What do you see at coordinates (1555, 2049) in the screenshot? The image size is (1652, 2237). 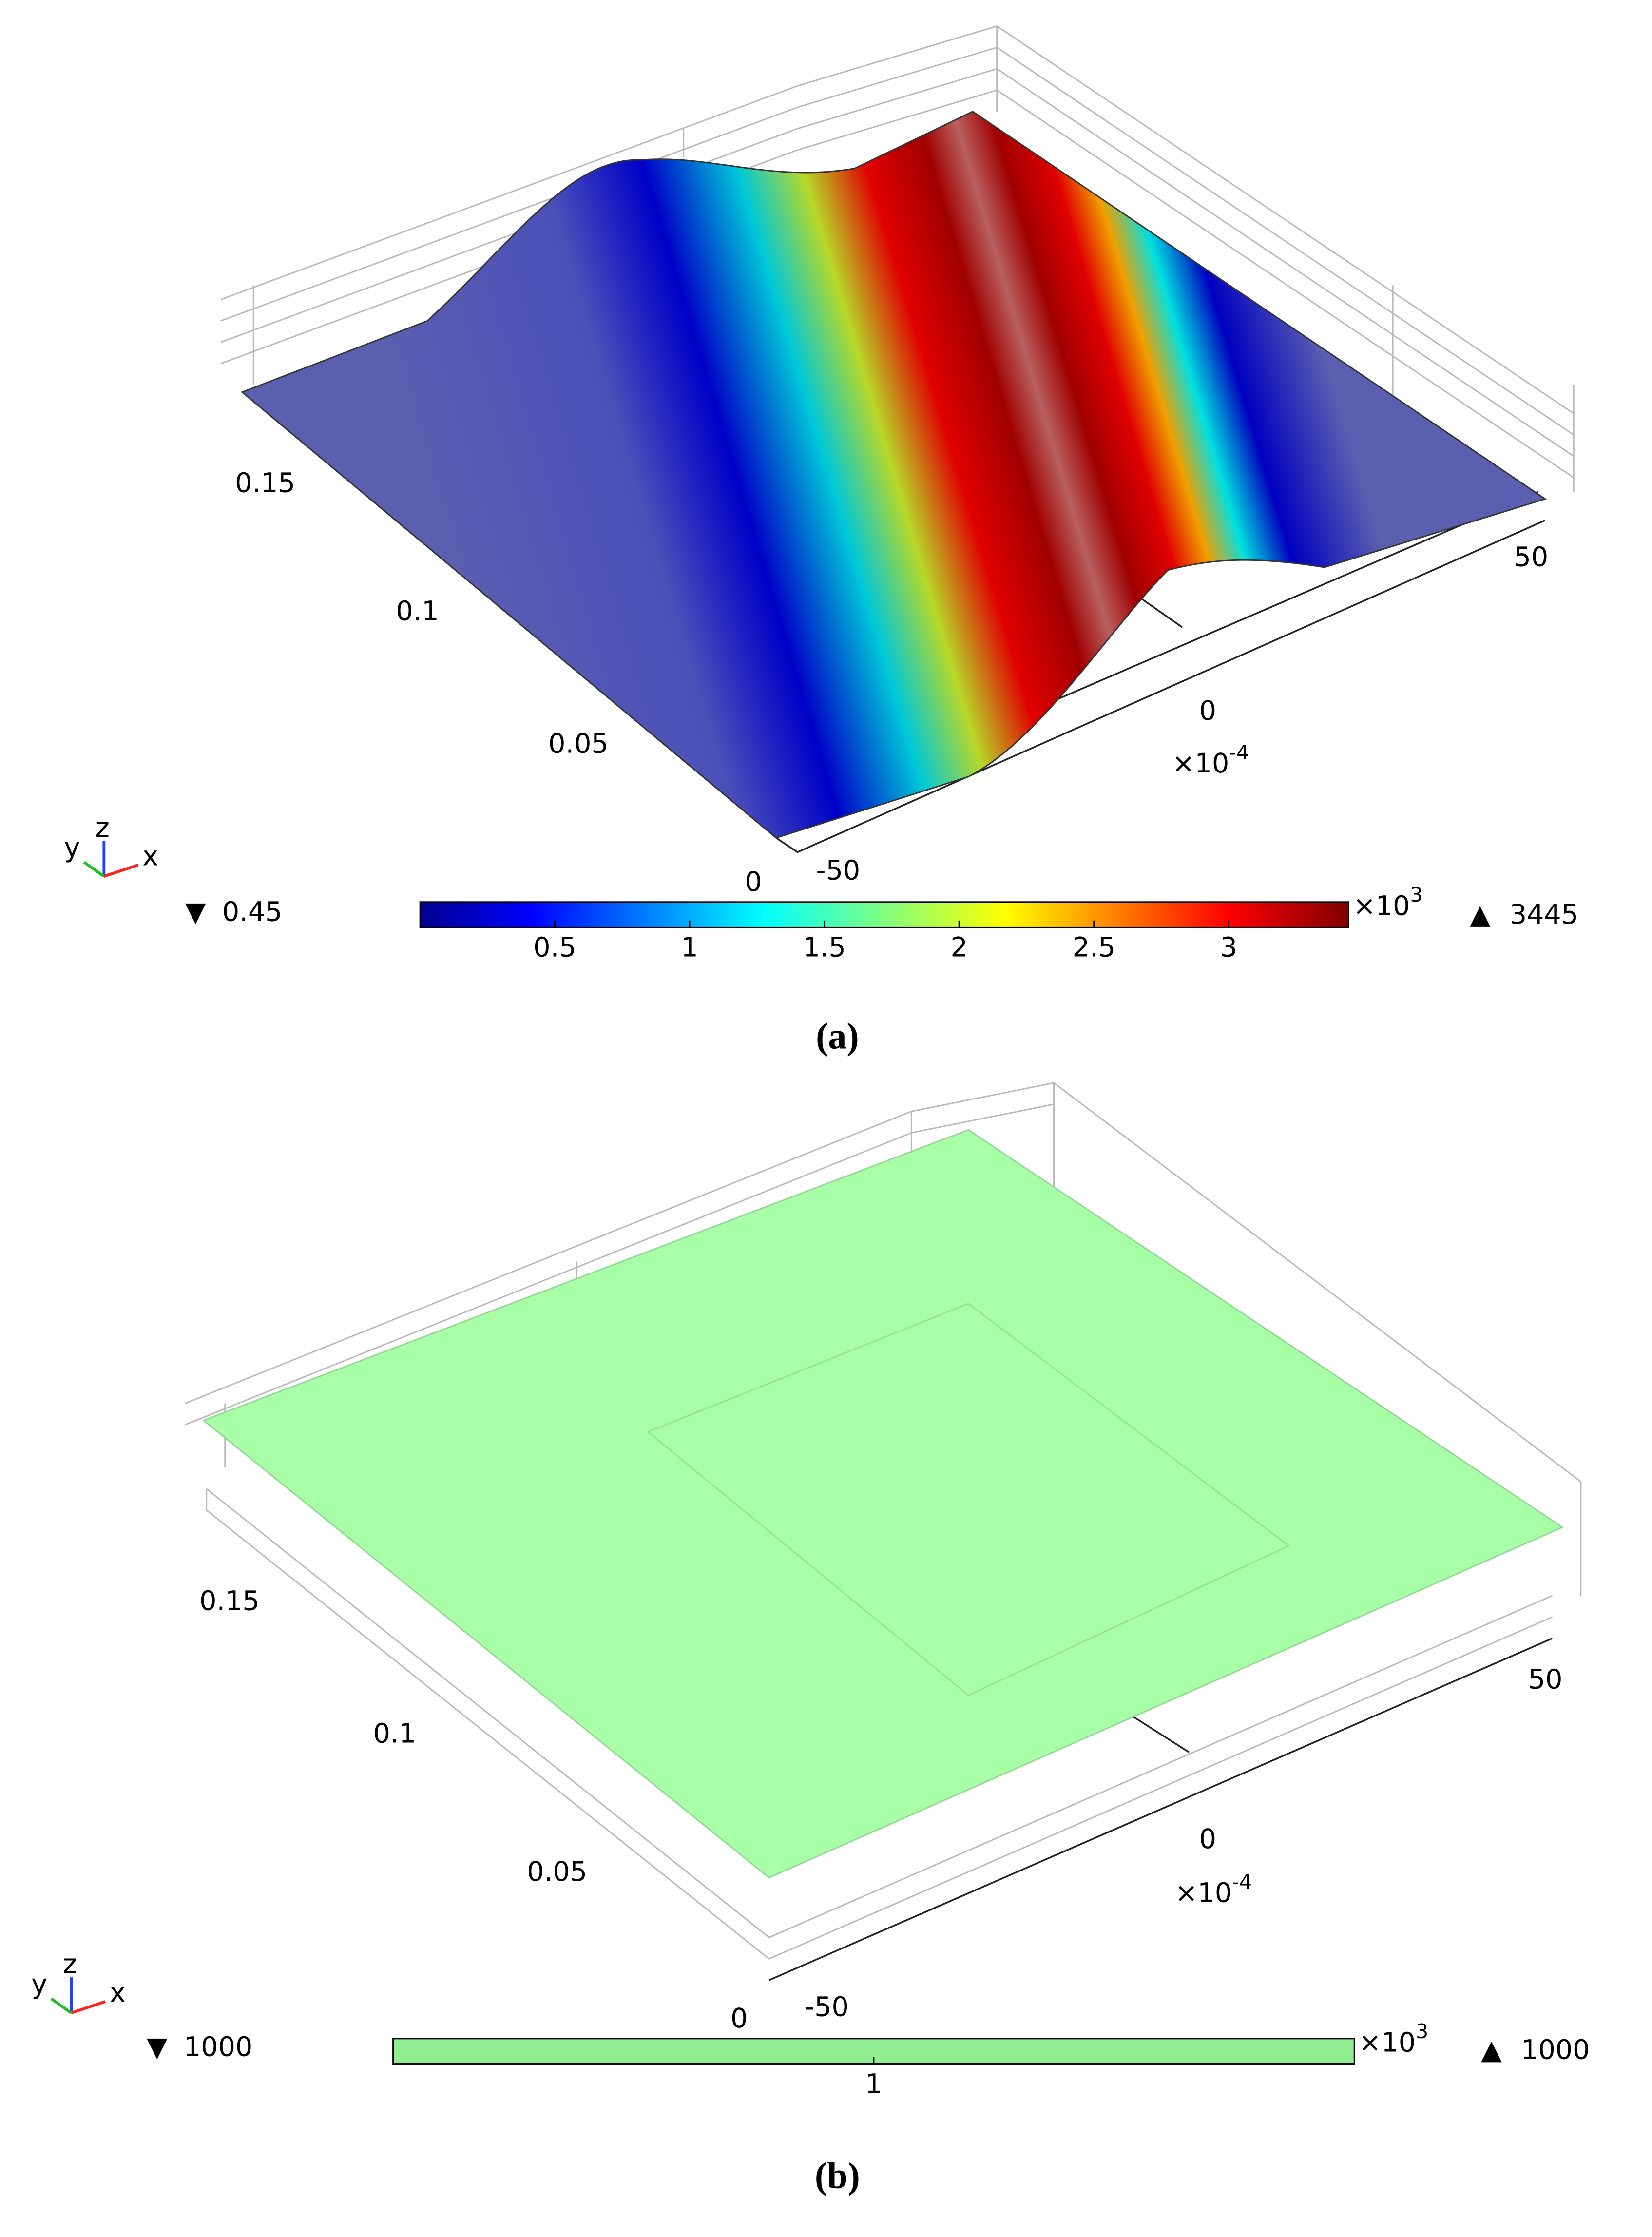 I see `colorbar-max: 1000` at bounding box center [1555, 2049].